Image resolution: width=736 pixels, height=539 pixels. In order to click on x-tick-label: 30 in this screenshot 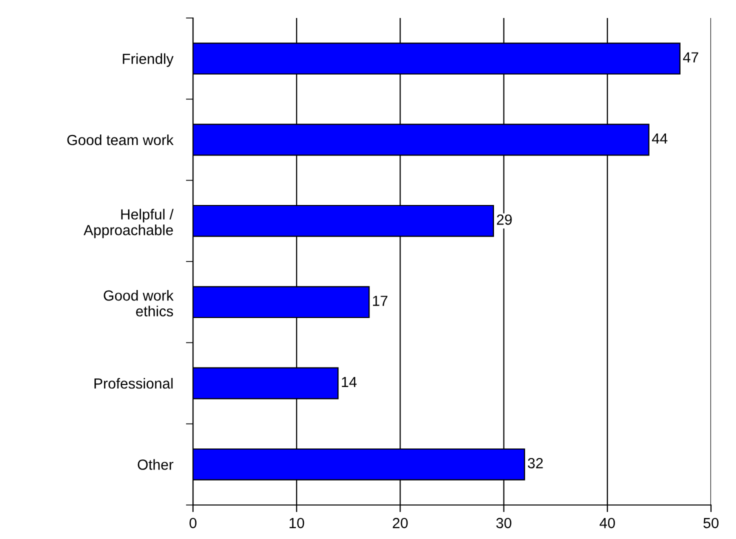, I will do `click(504, 523)`.